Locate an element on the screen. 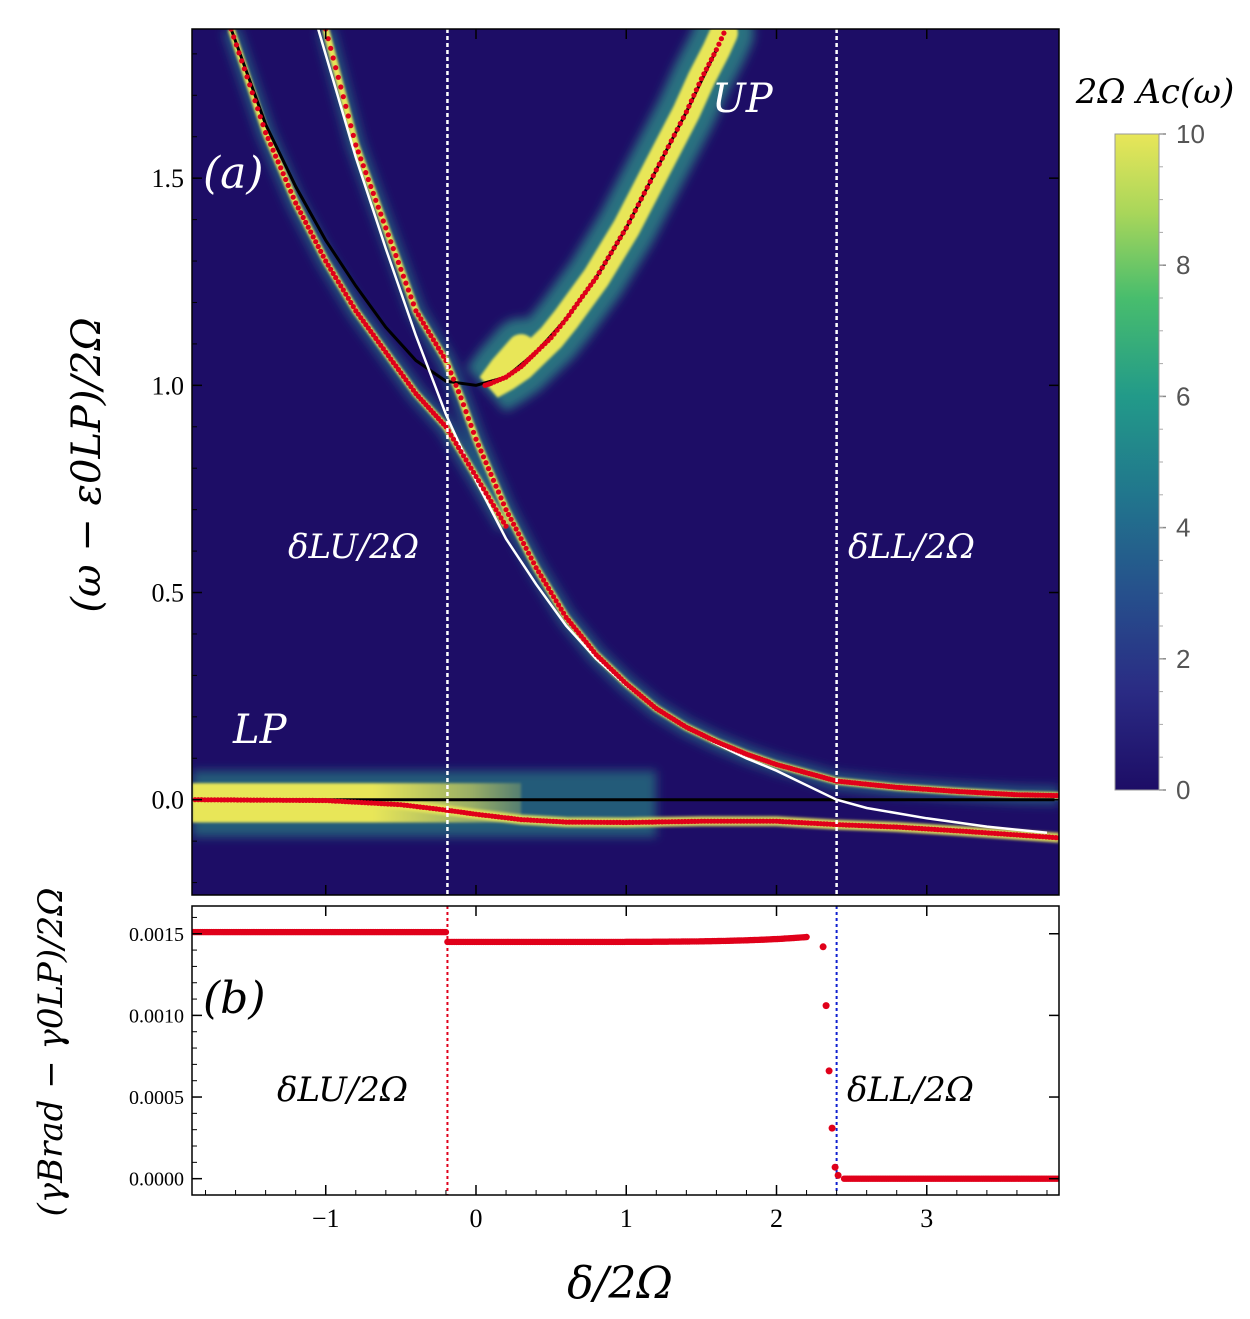 The width and height of the screenshot is (1250, 1319). y-axis-label-b: (γBrad − γ0LP)/2Ω is located at coordinates (51, 1052).